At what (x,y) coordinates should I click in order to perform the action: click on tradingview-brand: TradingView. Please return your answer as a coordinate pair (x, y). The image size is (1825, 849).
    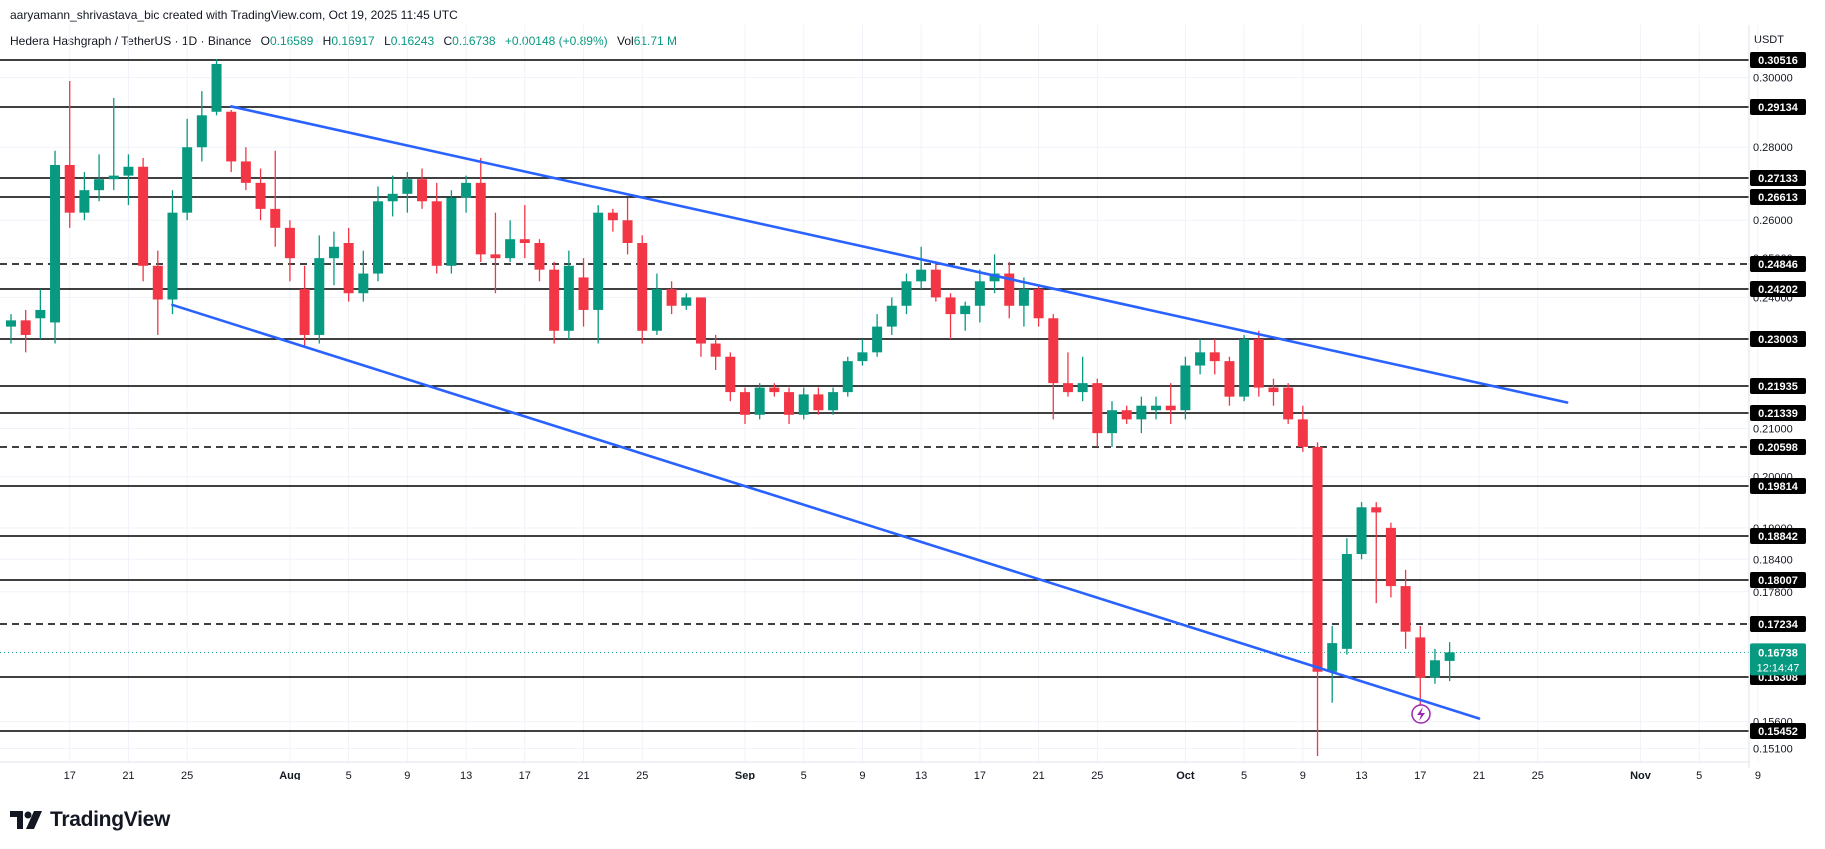
    Looking at the image, I should click on (90, 820).